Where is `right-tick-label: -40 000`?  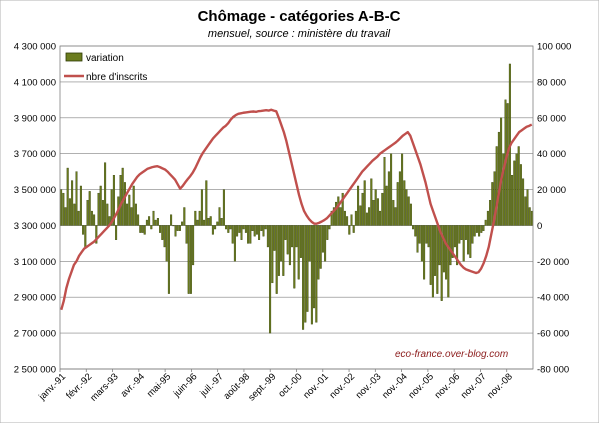
right-tick-label: -40 000 is located at coordinates (553, 298).